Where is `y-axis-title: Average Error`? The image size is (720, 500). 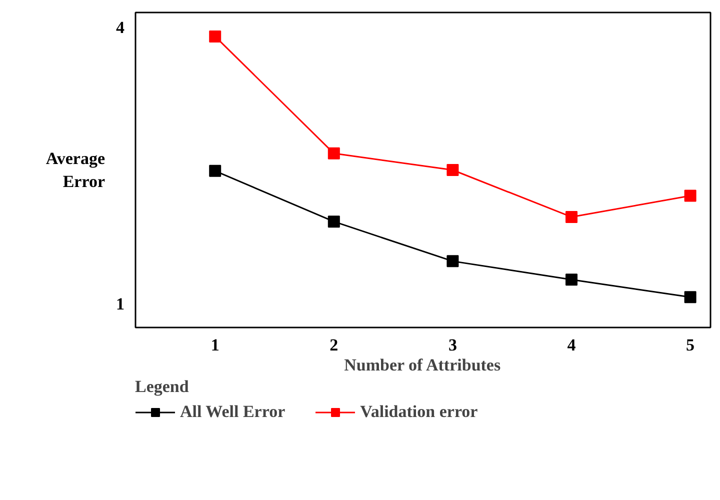
y-axis-title: Average Error is located at coordinates (76, 170).